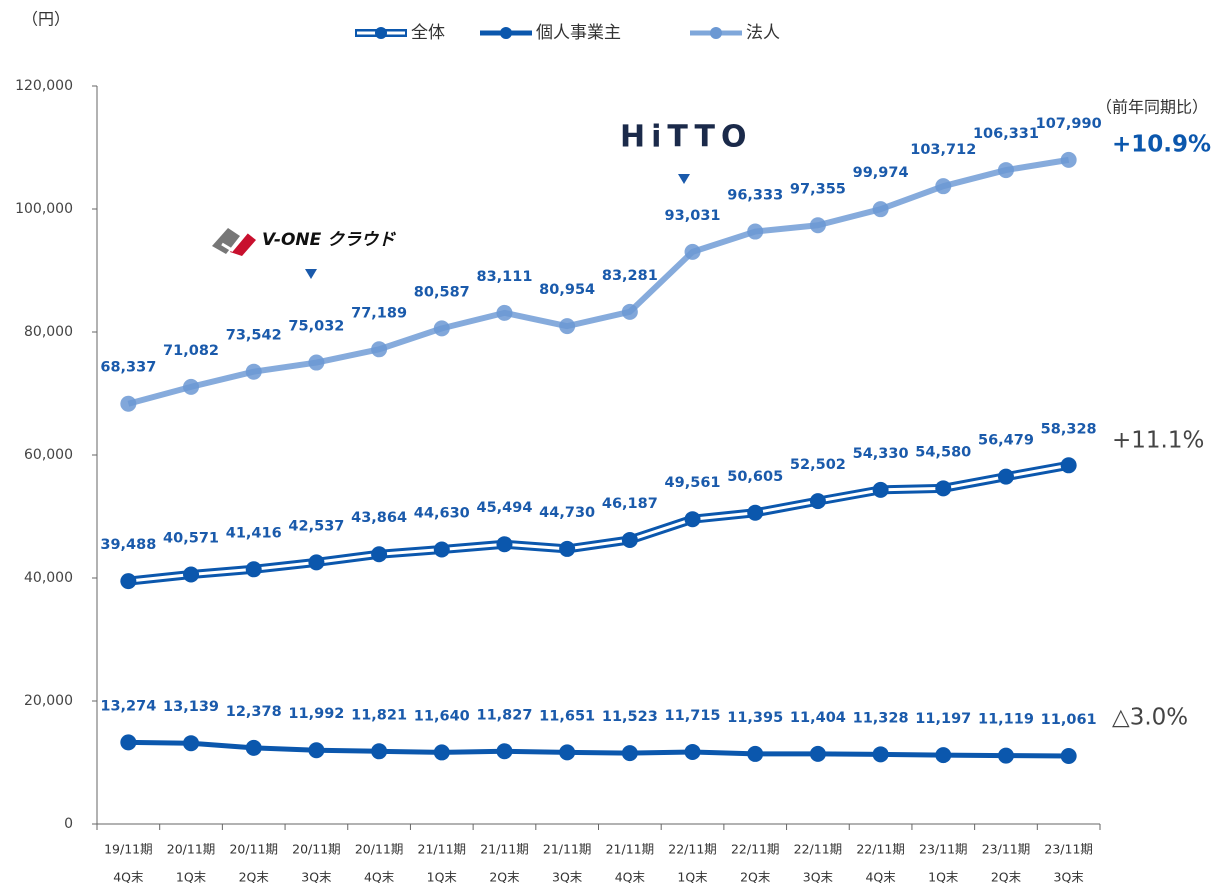 The height and width of the screenshot is (887, 1226). What do you see at coordinates (379, 313) in the screenshot?
I see `value-label: 77,189` at bounding box center [379, 313].